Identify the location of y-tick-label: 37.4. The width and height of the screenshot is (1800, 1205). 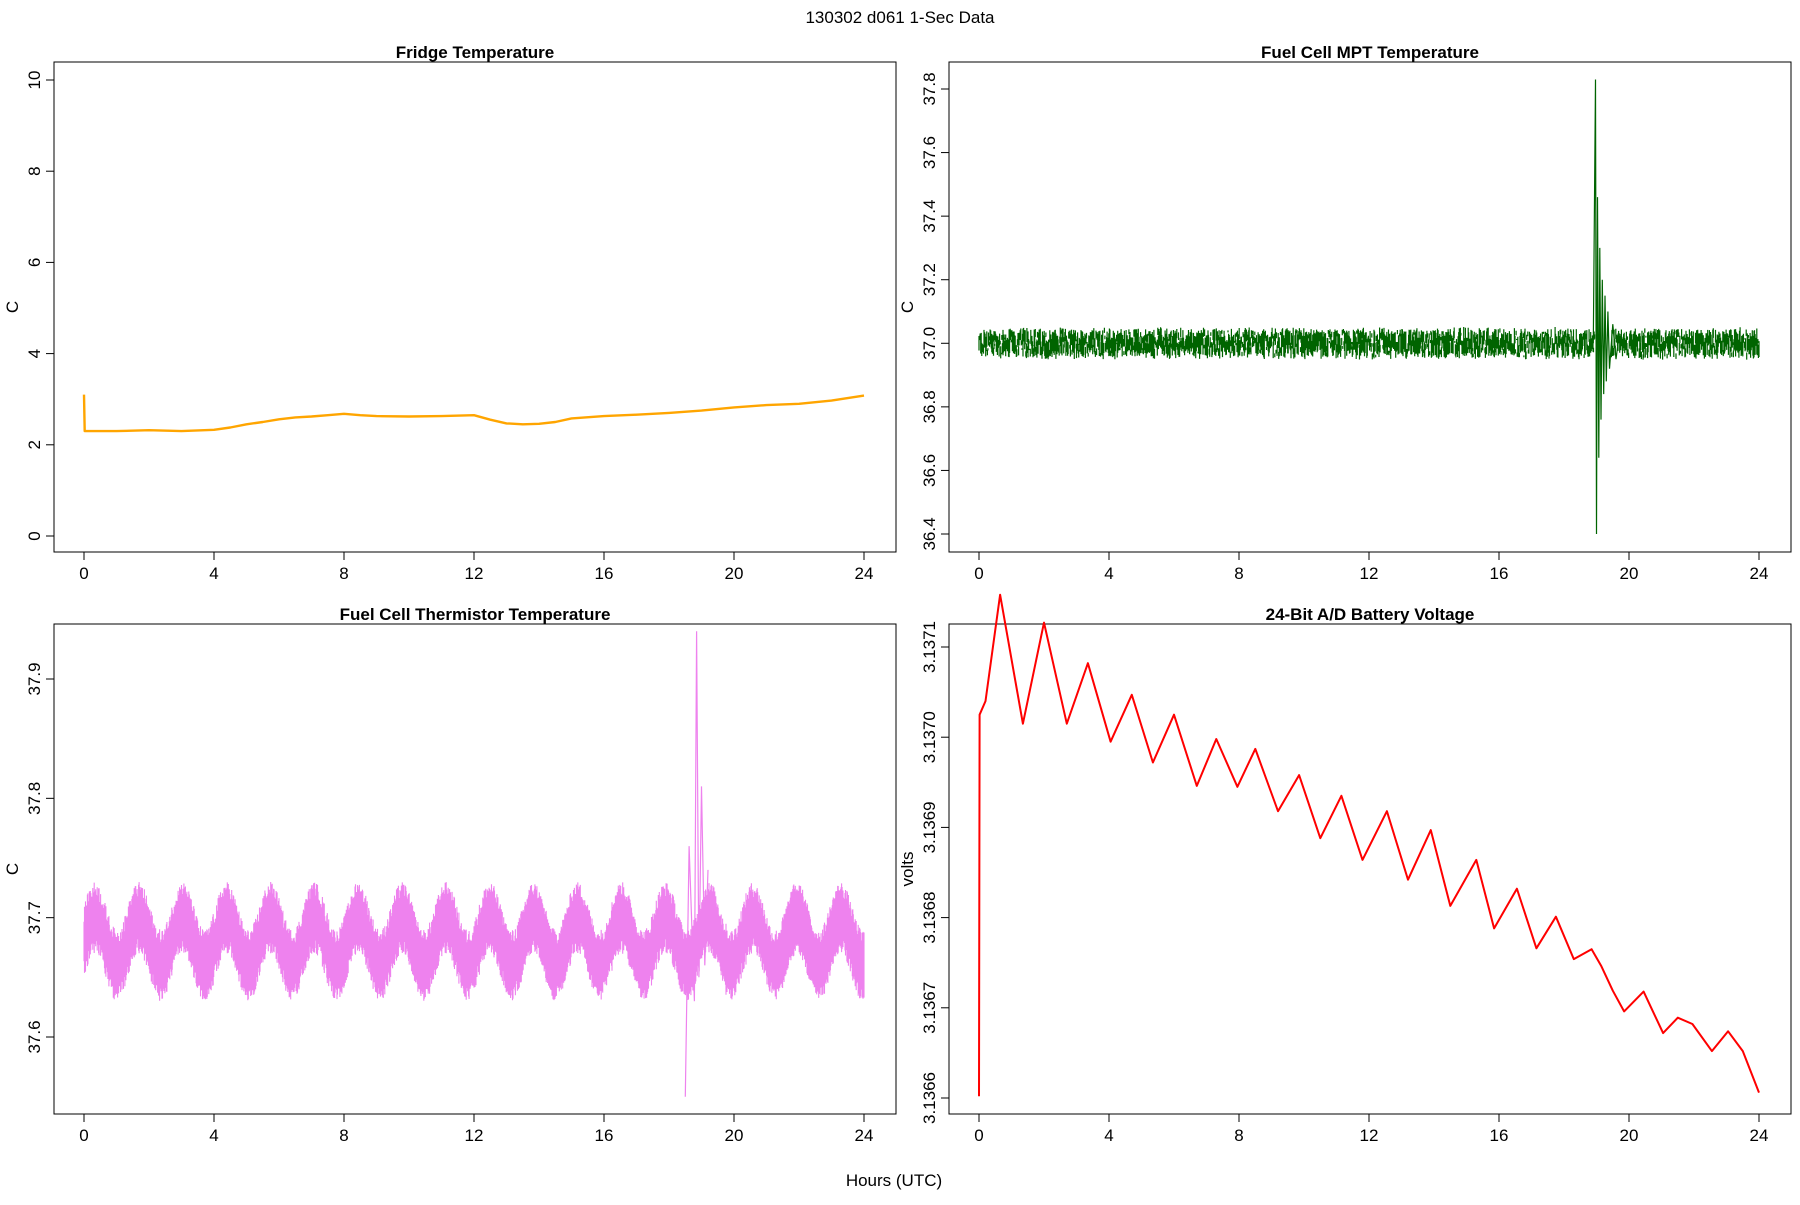
(929, 216).